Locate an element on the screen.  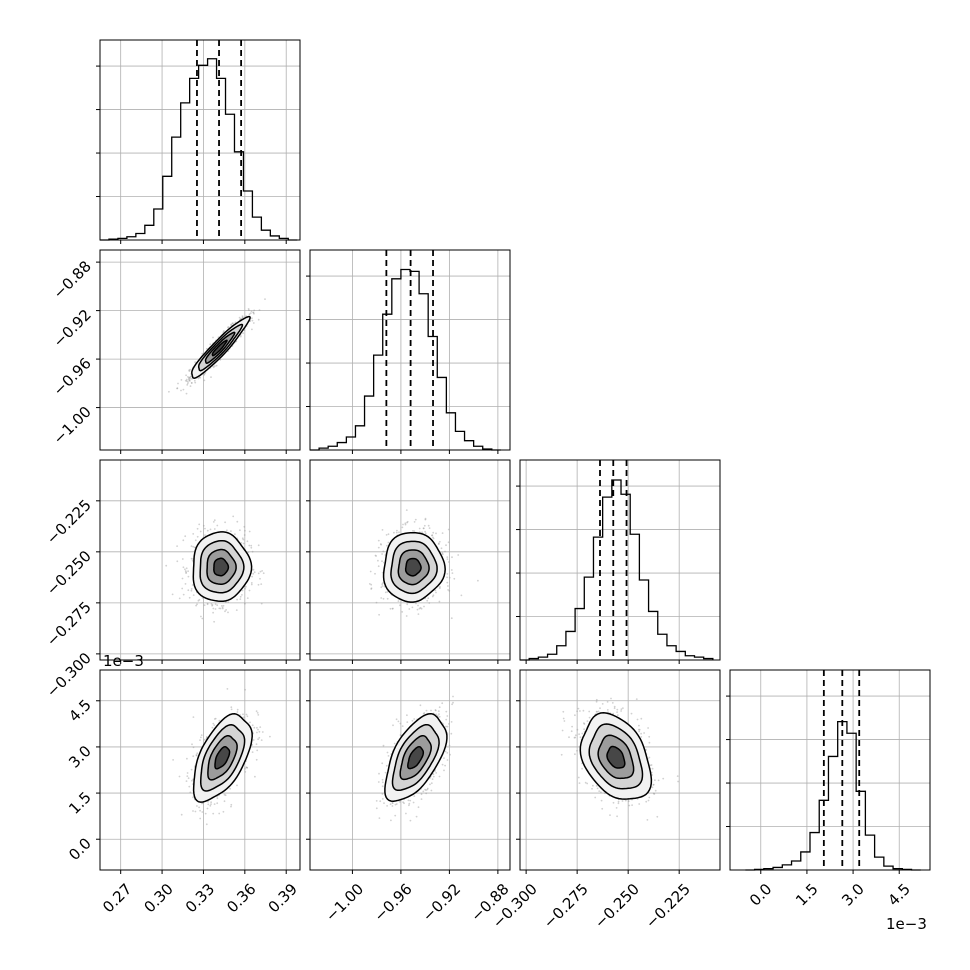
y-tick-label-1-0: −1.00 is located at coordinates (72, 425).